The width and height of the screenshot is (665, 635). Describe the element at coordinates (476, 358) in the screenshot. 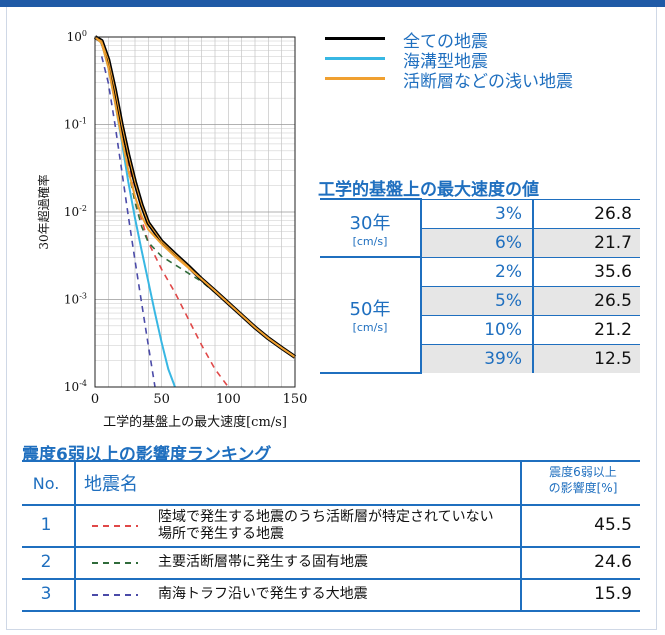

I see `pgv-pct: 39%` at that location.